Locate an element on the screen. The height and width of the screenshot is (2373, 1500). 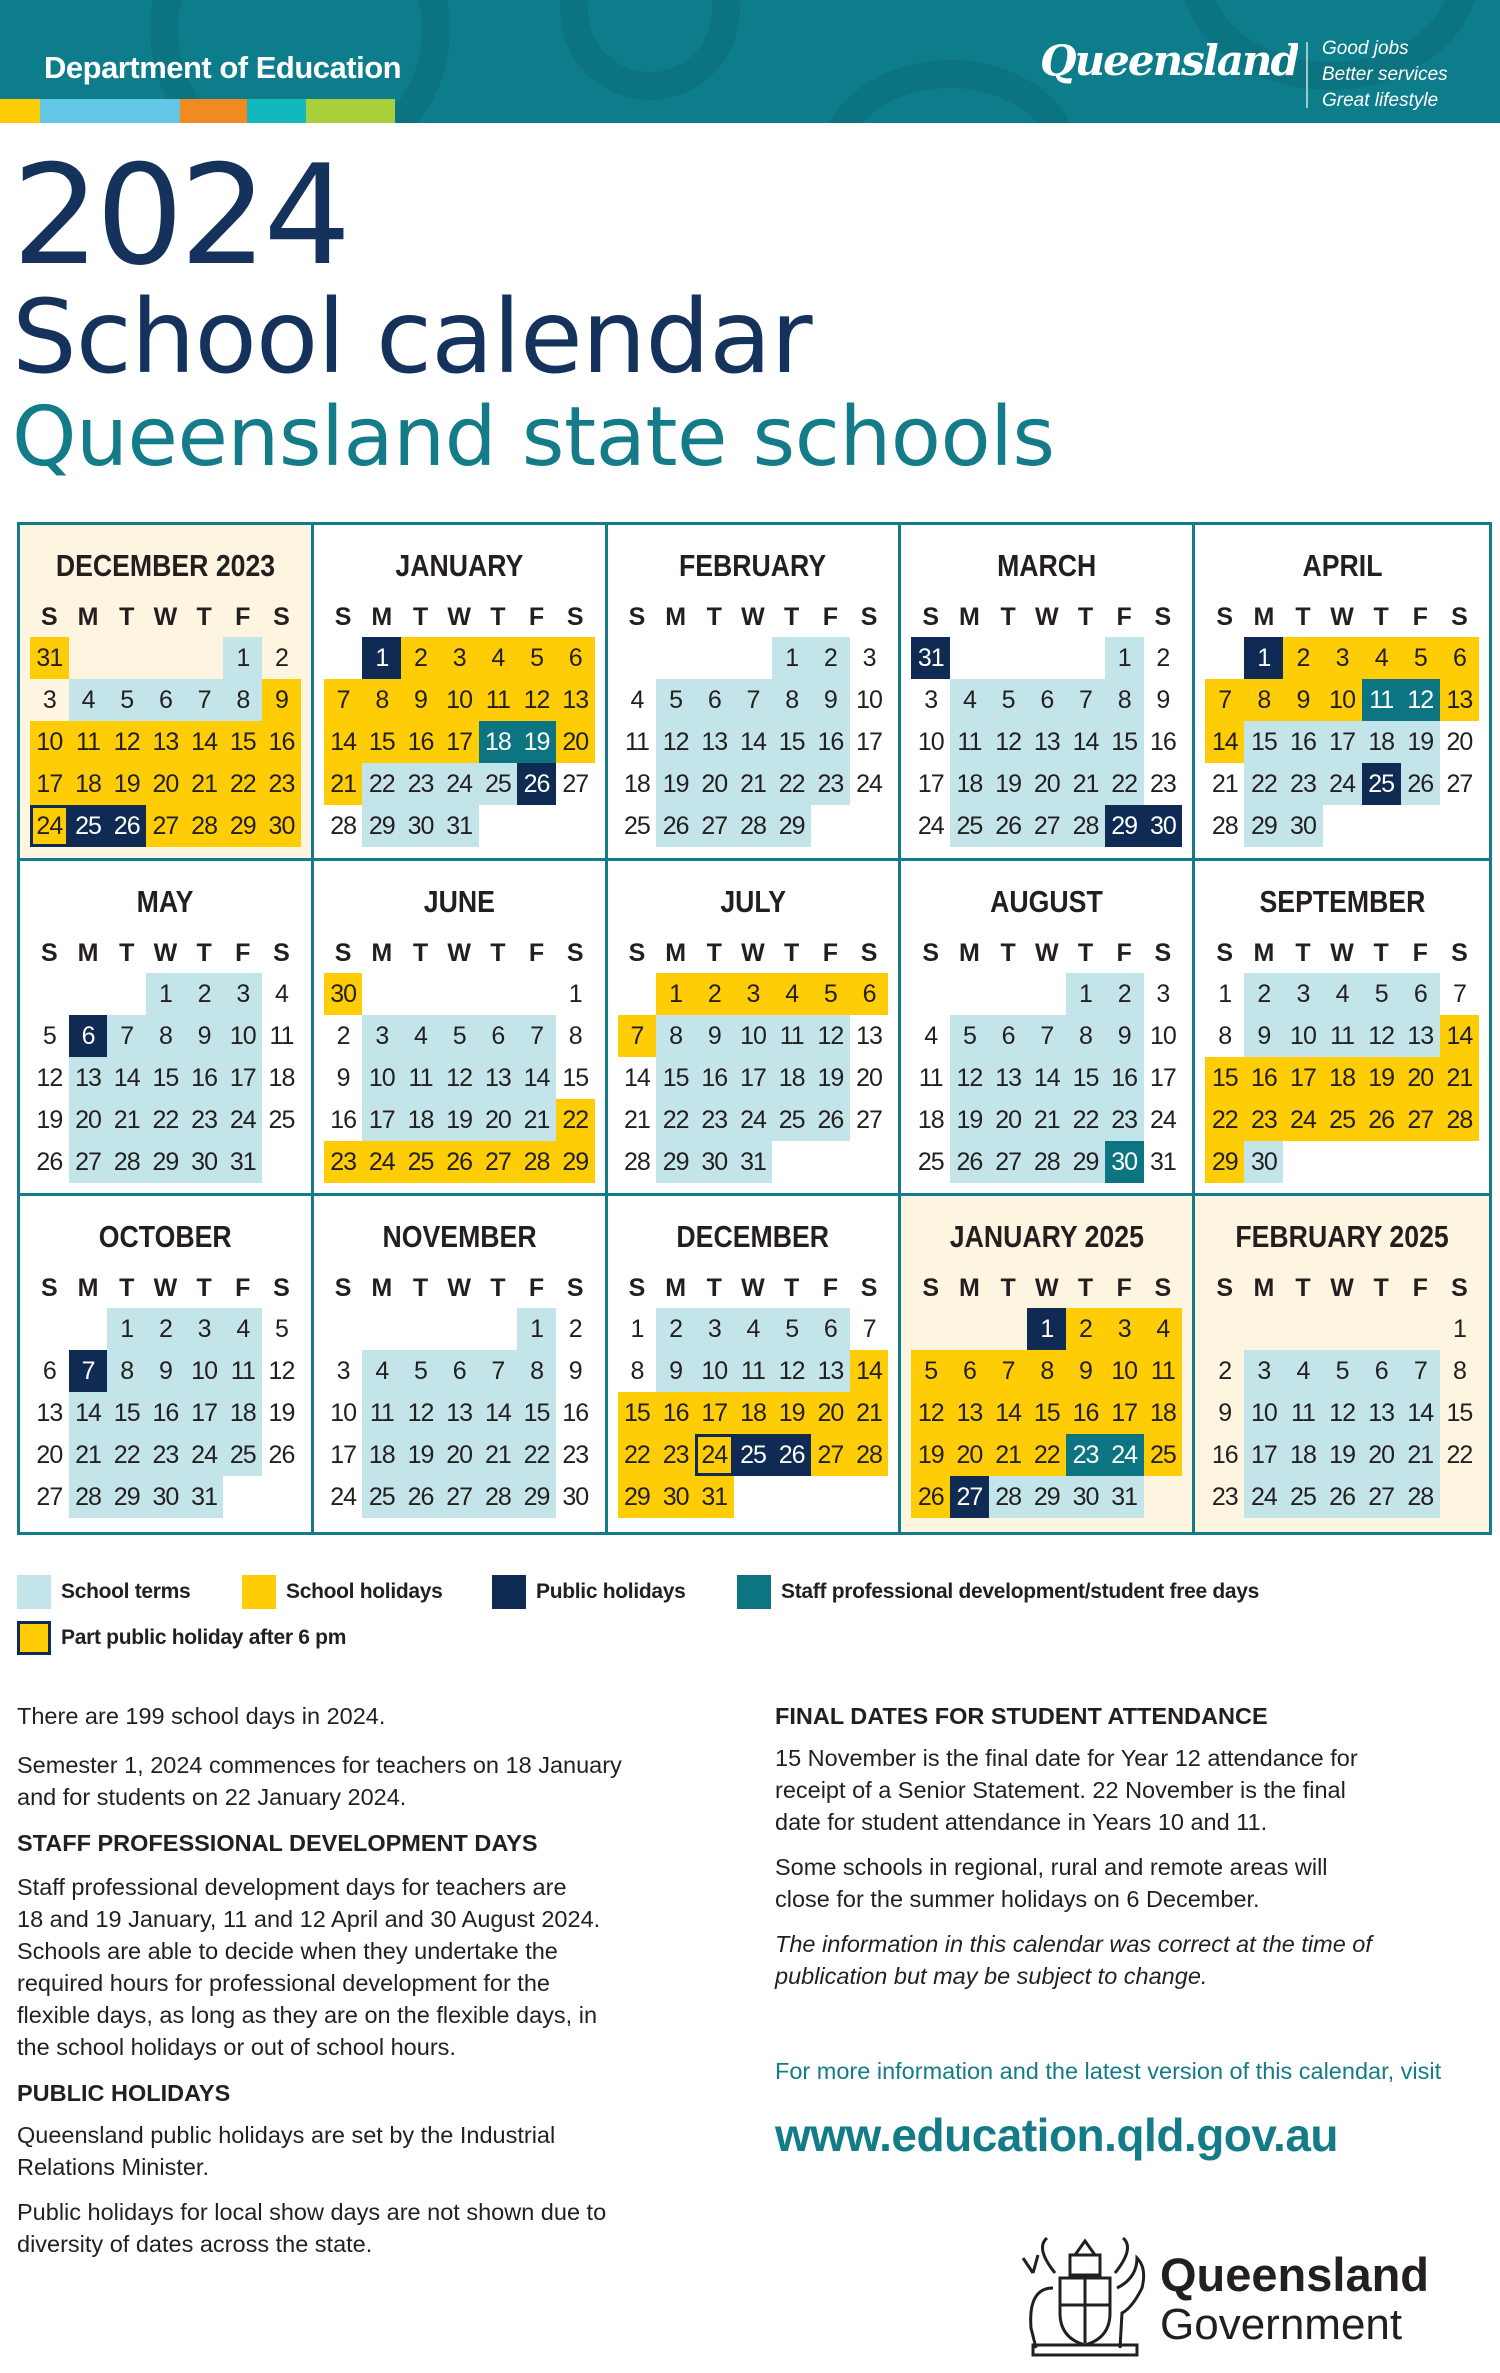
month-title: MAY is located at coordinates (165, 901).